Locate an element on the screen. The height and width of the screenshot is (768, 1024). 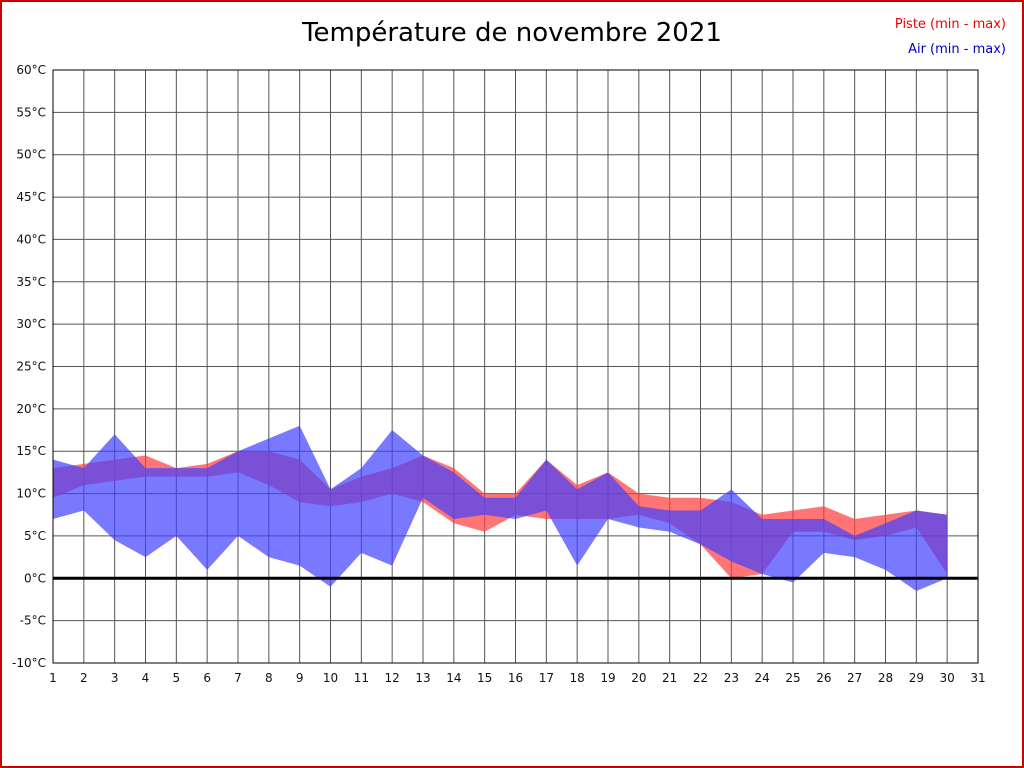
legend: Piste (min - max) Air (min - max) is located at coordinates (950, 37).